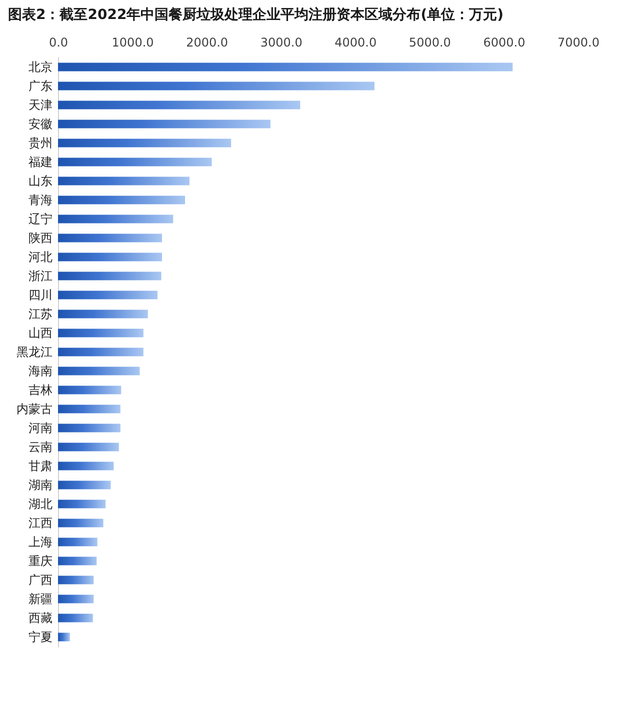  I want to click on x-tick-label: 3000.0, so click(281, 43).